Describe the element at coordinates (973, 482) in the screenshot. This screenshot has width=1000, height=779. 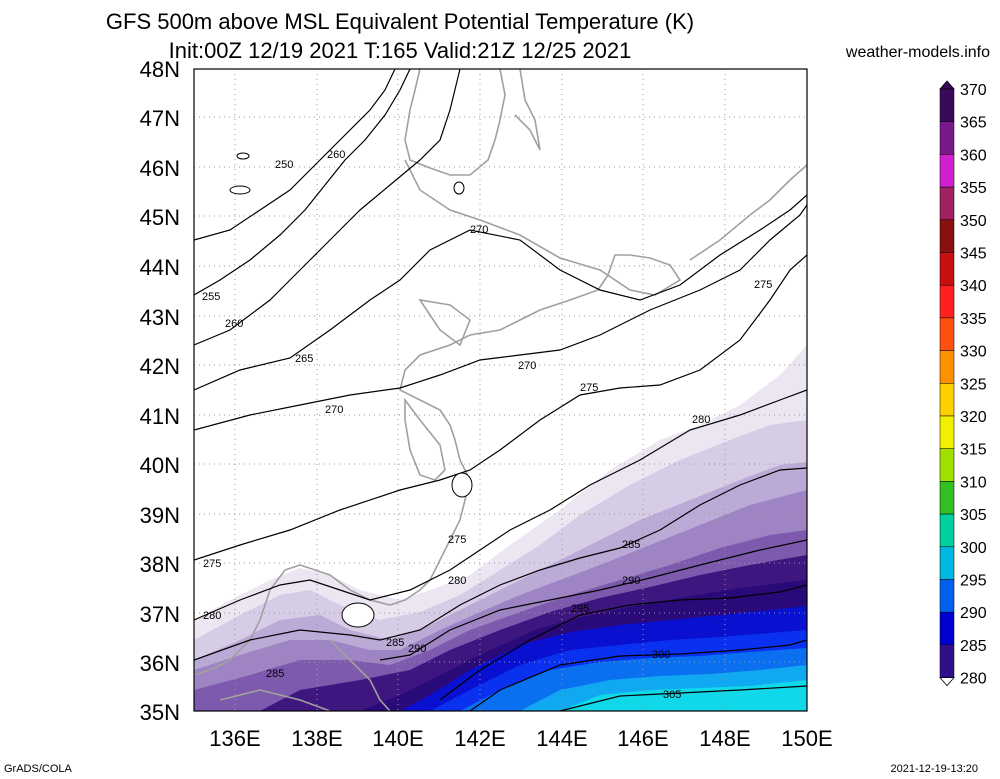
I see `colorbar-label: 310` at that location.